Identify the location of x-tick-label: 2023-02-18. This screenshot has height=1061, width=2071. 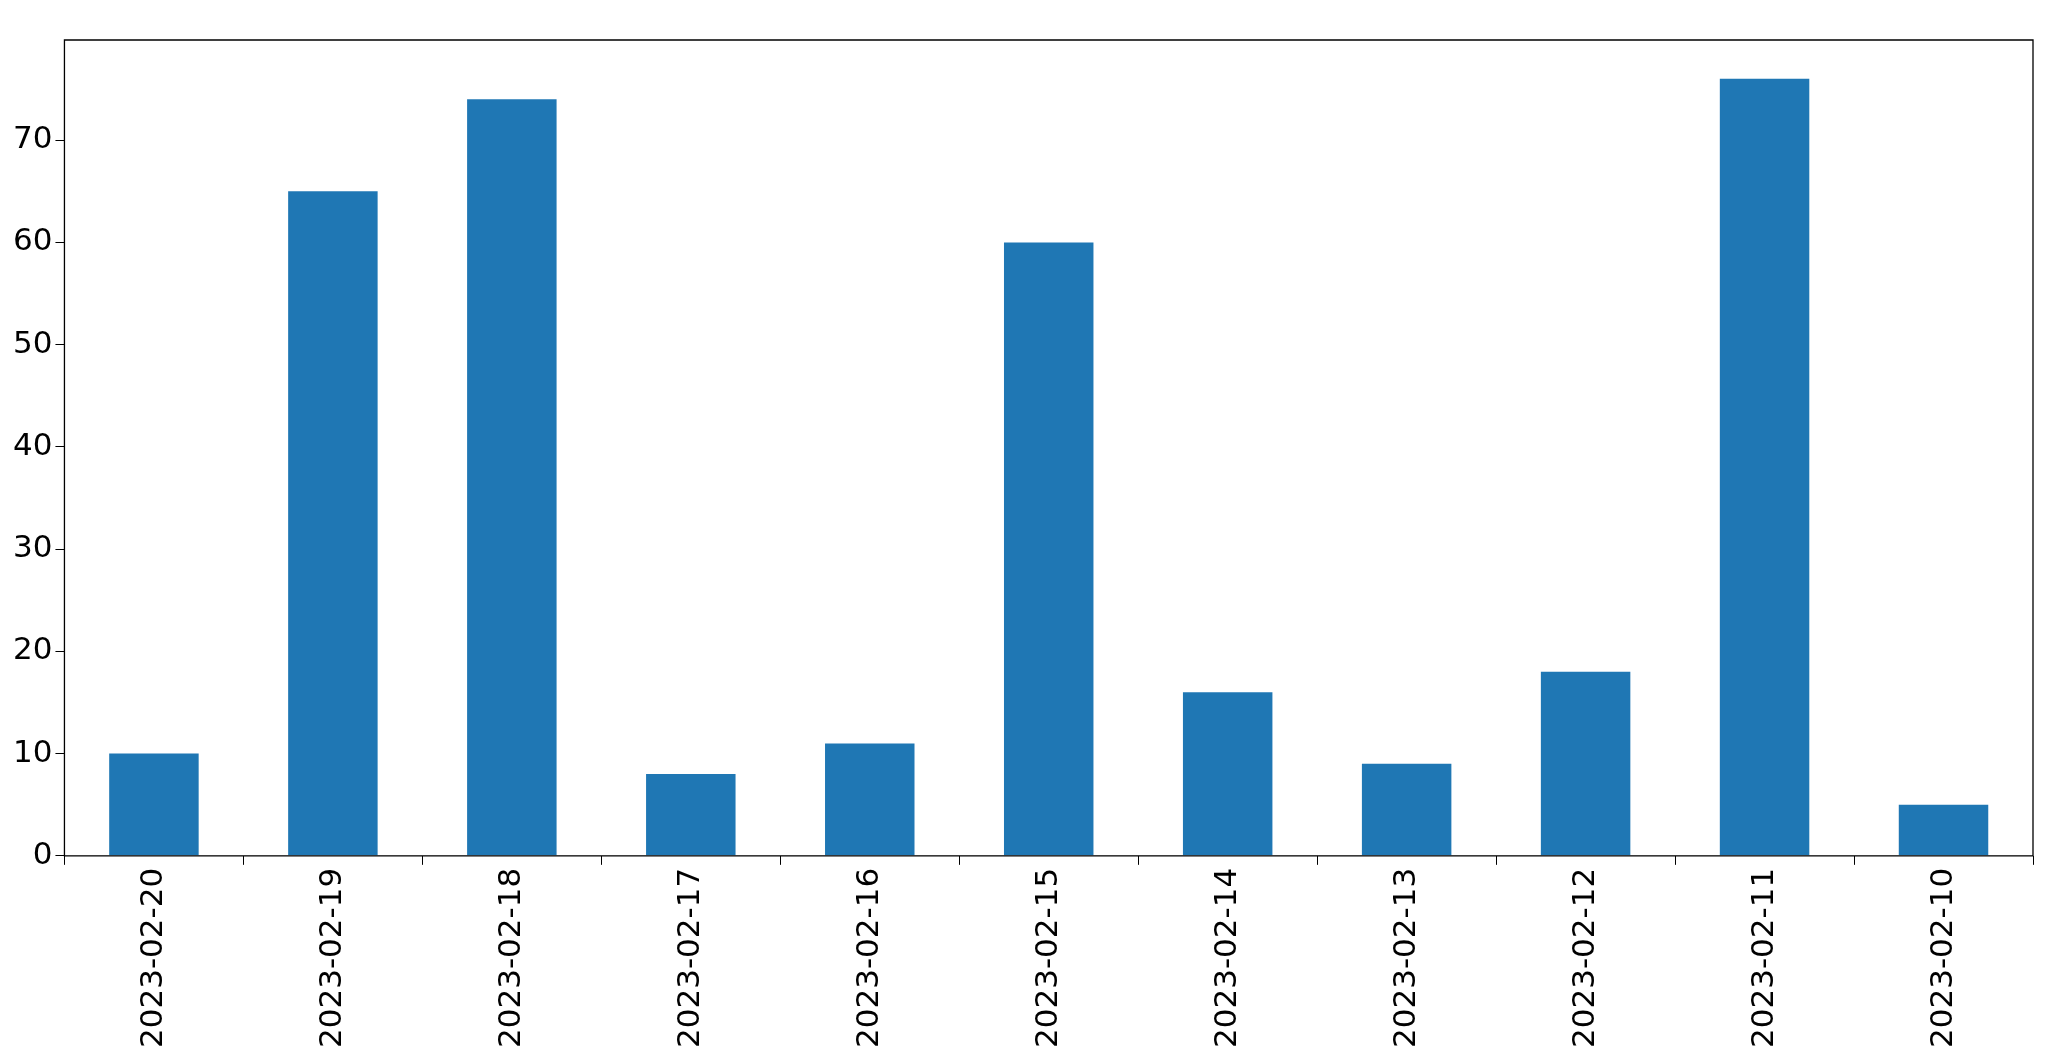
(508, 958).